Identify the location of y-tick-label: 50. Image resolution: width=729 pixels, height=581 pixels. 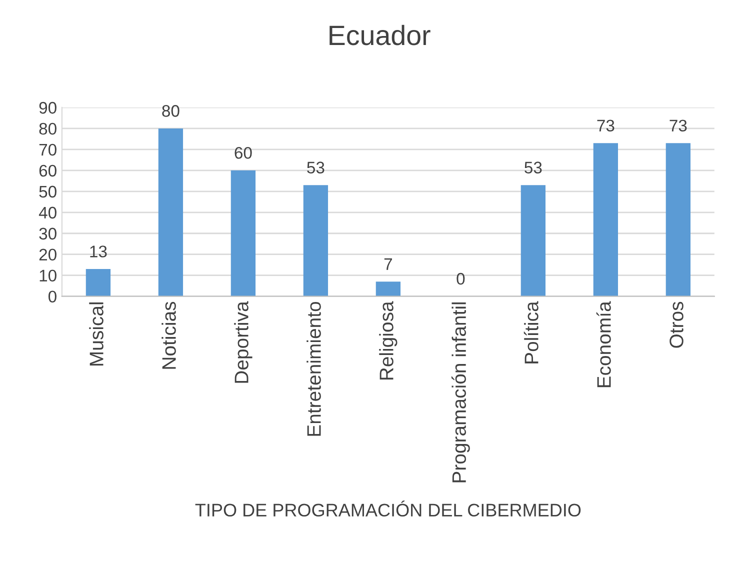
(47, 192).